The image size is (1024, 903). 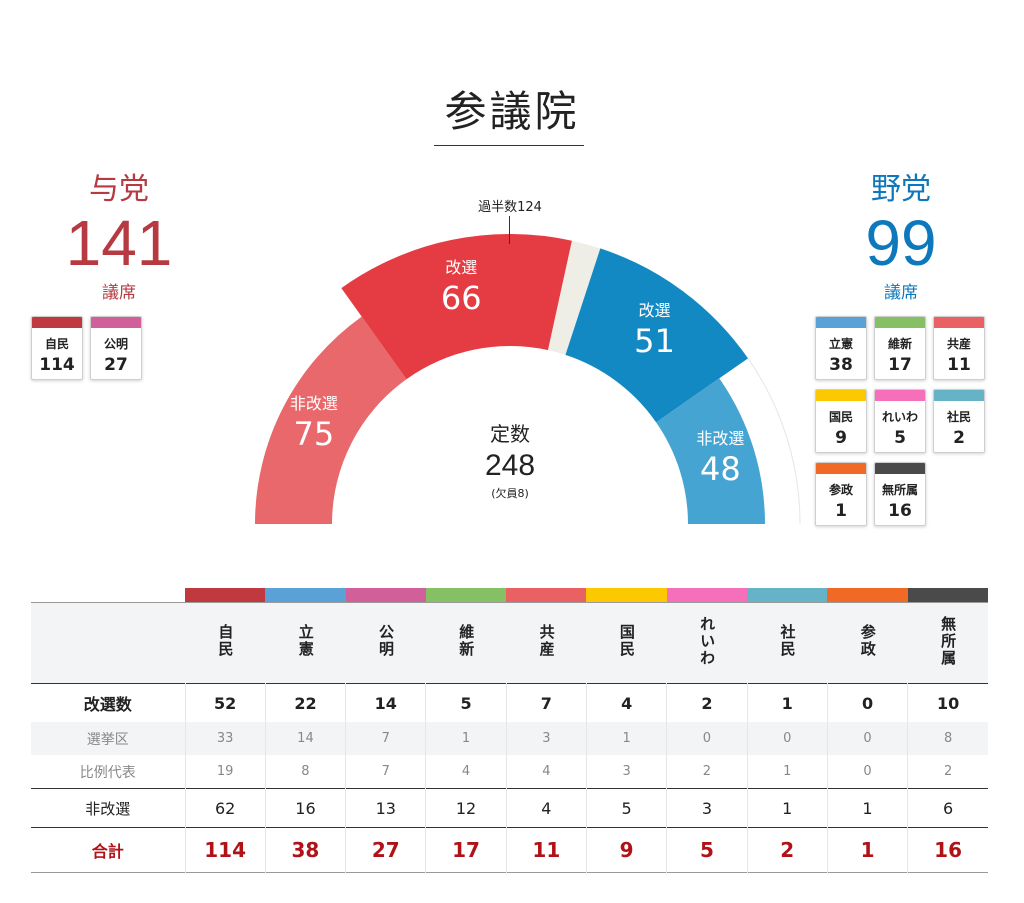 I want to click on seat-value-cell: 114, so click(x=225, y=850).